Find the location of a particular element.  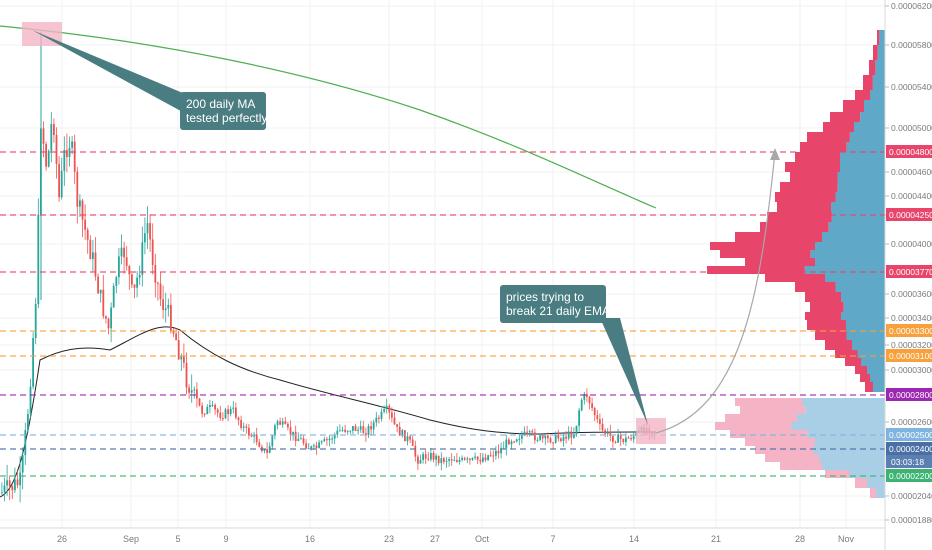

y-tick-label: 0.00005400 is located at coordinates (911, 87).